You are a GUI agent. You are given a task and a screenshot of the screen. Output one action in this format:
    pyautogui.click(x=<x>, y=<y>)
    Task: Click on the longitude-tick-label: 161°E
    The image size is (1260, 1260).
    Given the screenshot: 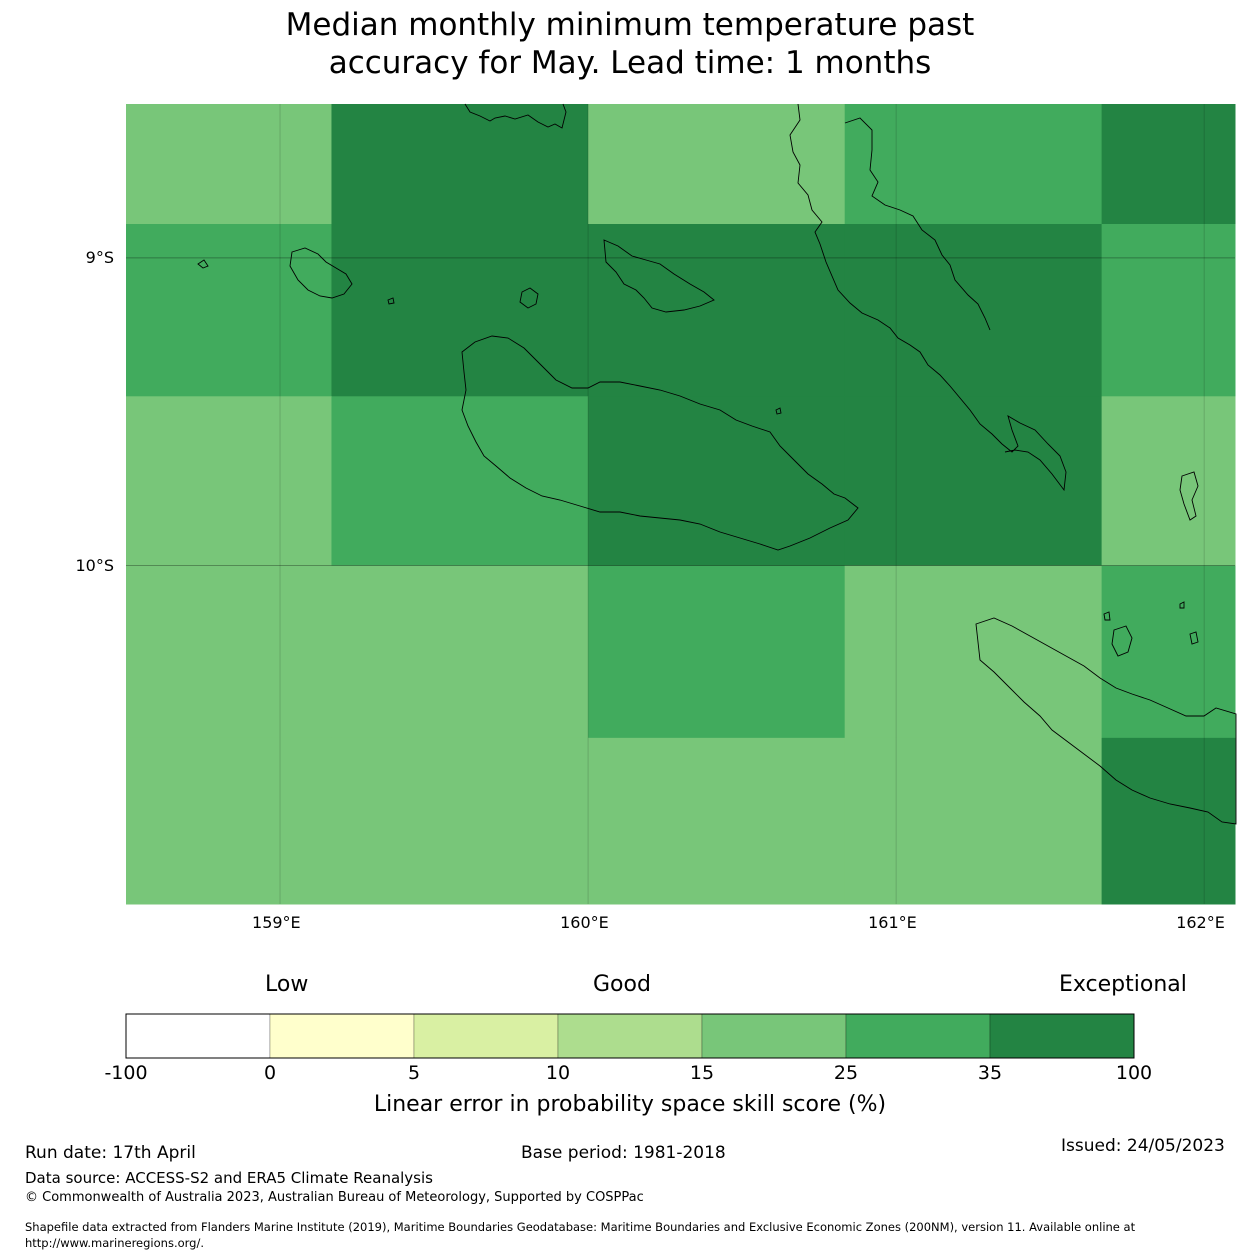 What is the action you would take?
    pyautogui.click(x=892, y=922)
    